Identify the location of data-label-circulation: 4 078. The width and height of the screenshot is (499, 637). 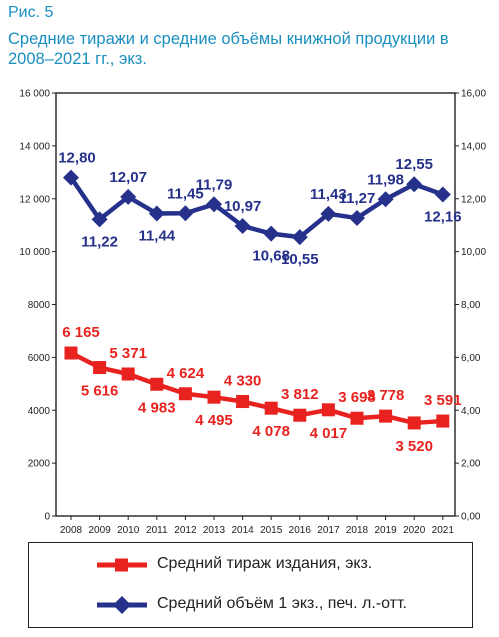
(271, 431).